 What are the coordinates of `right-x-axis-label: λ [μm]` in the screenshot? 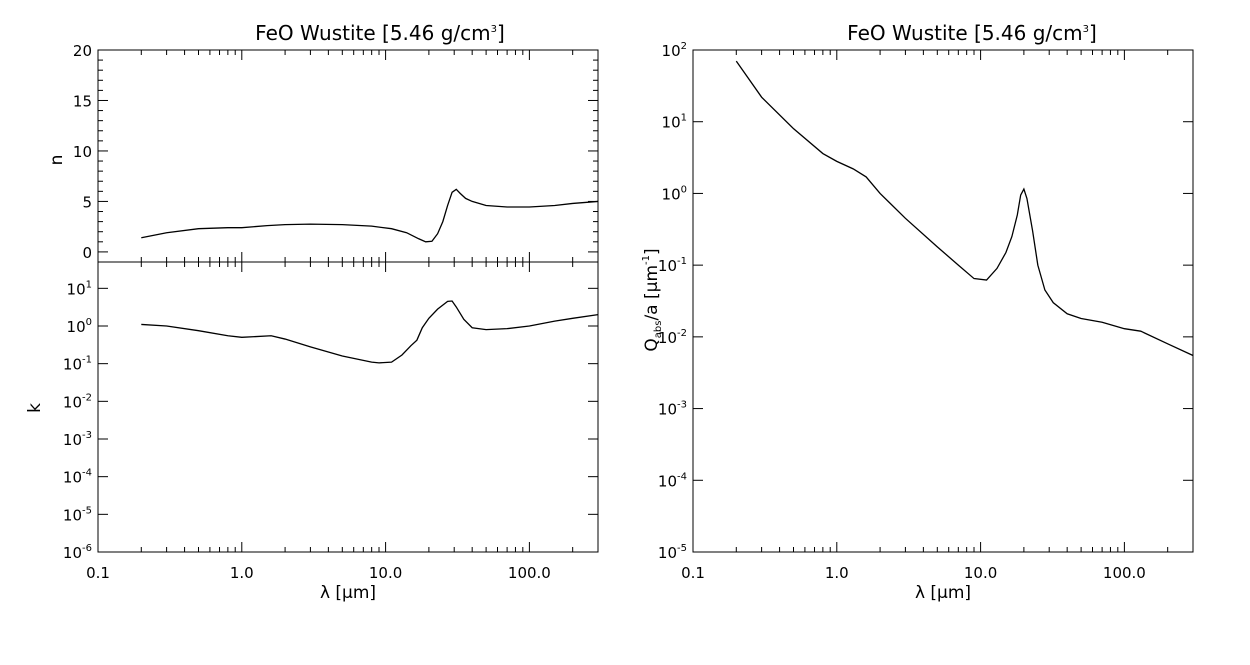 It's located at (943, 593).